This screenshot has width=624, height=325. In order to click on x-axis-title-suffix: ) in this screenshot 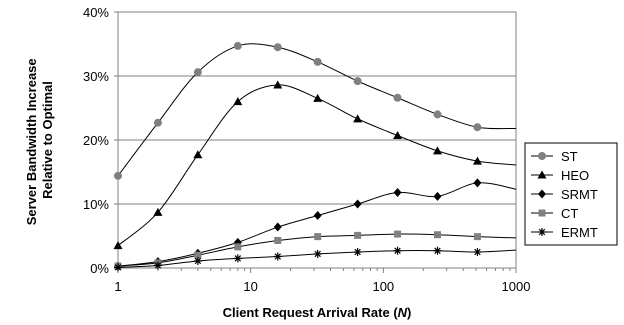, I will do `click(409, 312)`.